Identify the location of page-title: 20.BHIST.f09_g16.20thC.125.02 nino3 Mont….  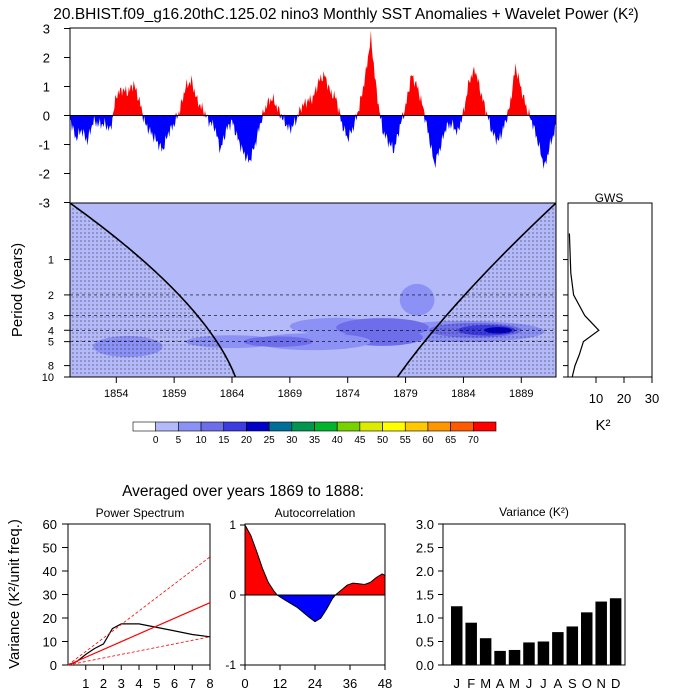
(345, 14).